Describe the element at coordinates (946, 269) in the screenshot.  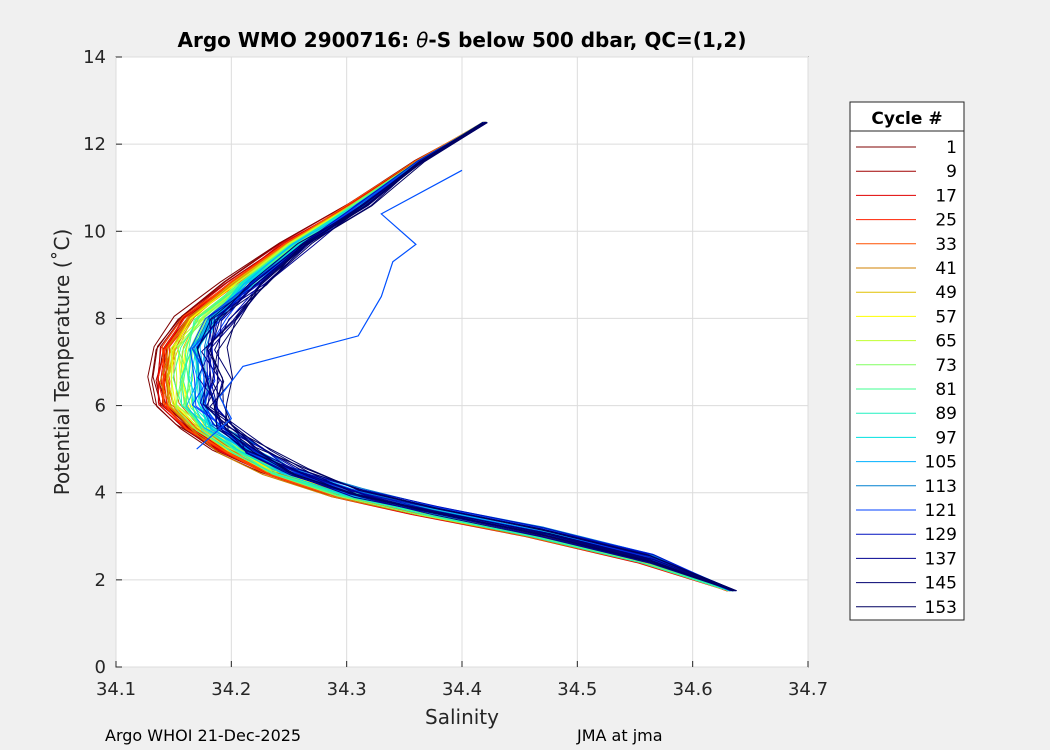
I see `legend-label: 41` at that location.